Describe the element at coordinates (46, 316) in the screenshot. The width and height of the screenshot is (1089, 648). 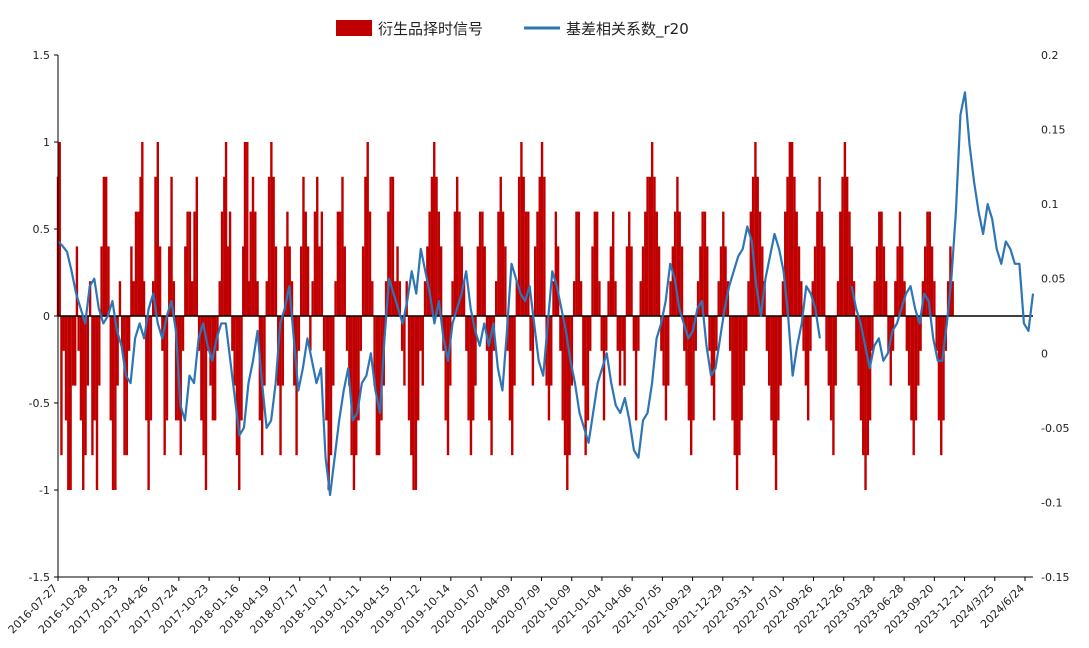
I see `left-axis-tick-label: 0` at that location.